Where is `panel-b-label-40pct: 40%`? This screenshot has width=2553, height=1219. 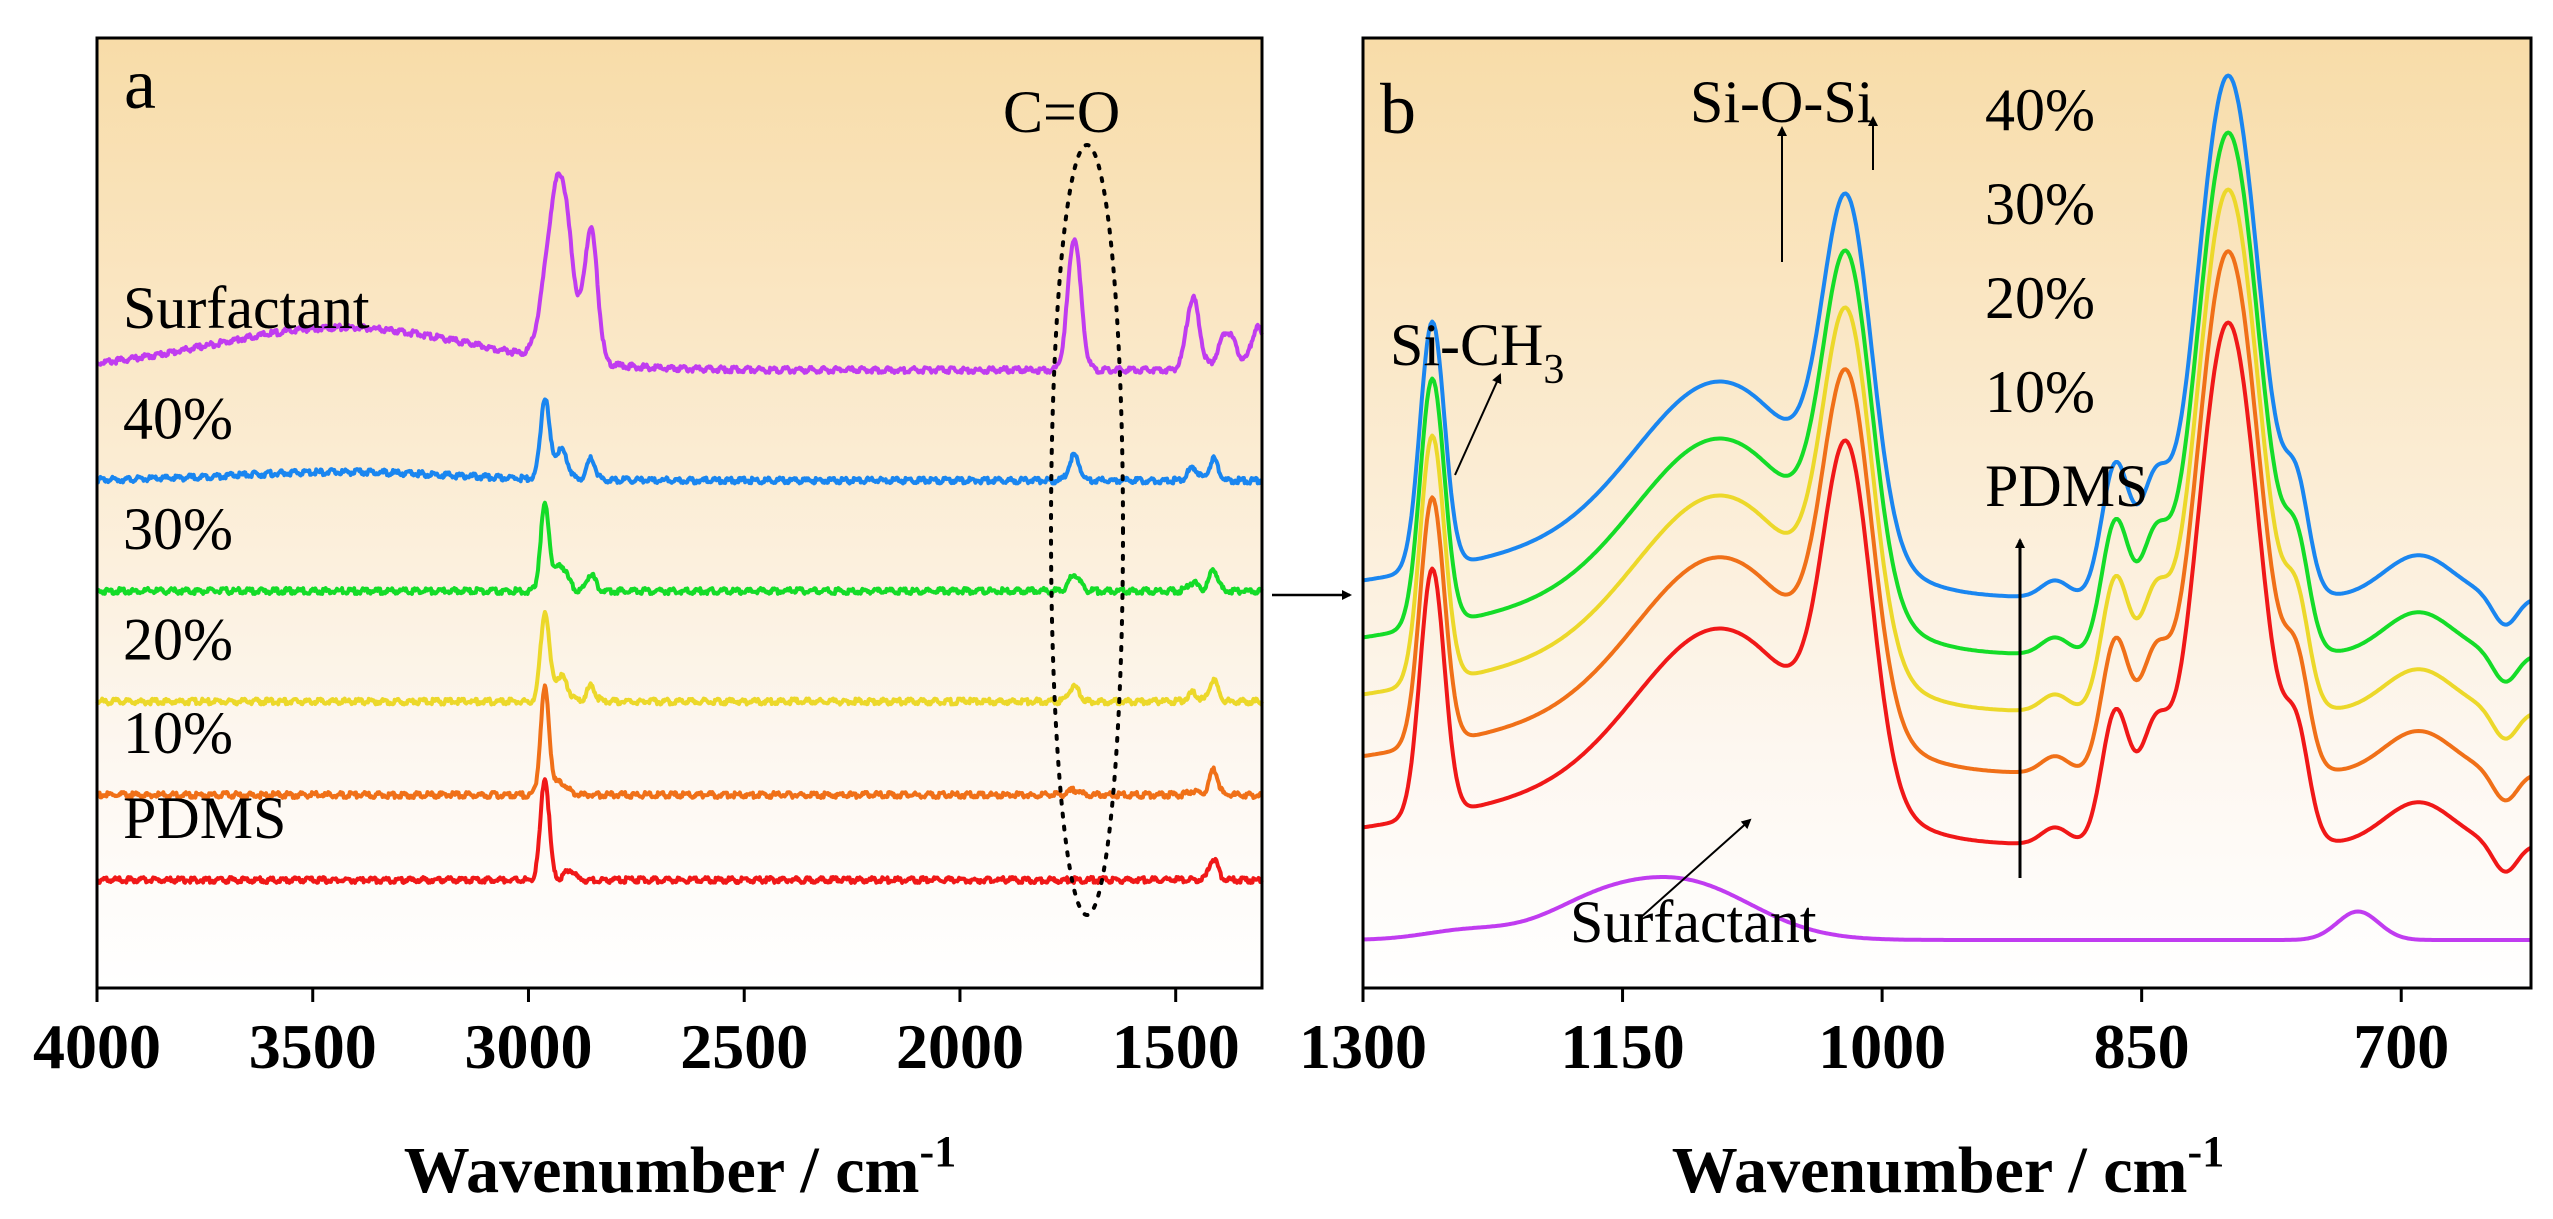 panel-b-label-40pct: 40% is located at coordinates (2040, 110).